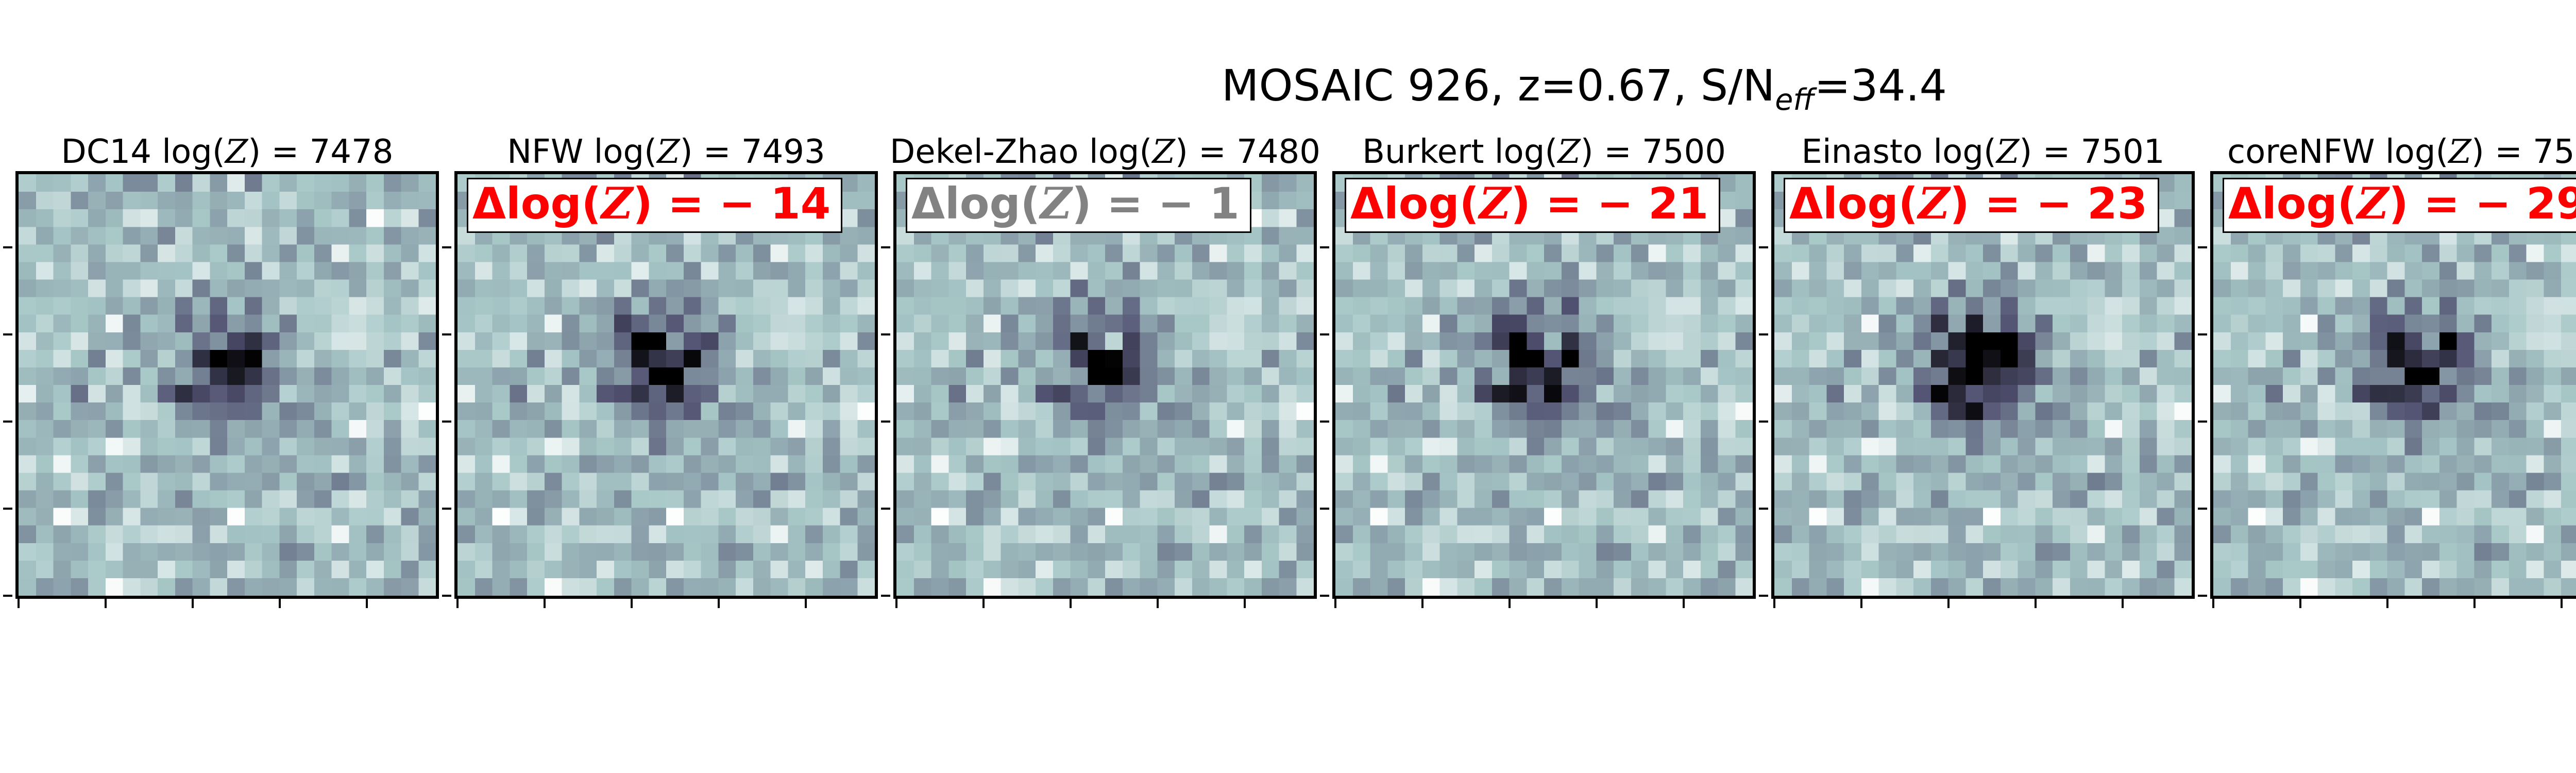 The width and height of the screenshot is (2576, 773). I want to click on suptitle-prefix: MOSAIC 926, z=0.67, S/N, so click(1498, 85).